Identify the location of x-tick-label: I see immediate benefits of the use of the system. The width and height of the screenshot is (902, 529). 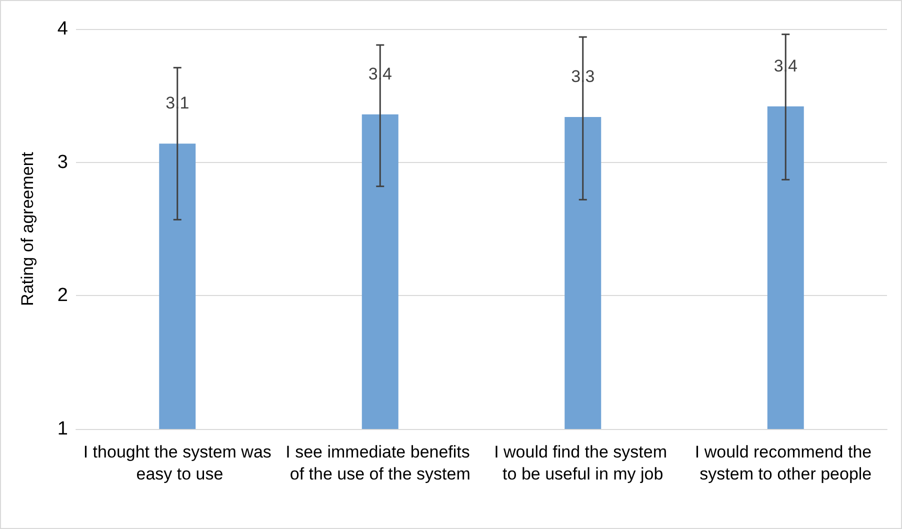
(380, 463).